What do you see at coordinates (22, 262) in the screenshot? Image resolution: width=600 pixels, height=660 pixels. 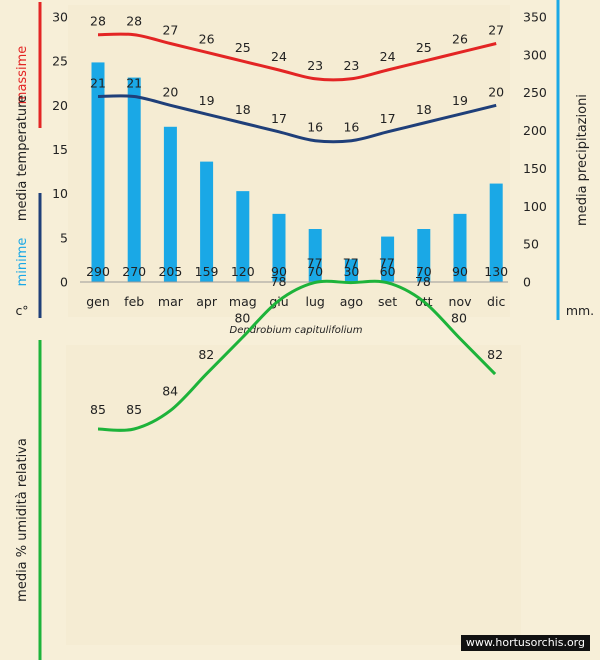 I see `left-axis-label-min: minime` at bounding box center [22, 262].